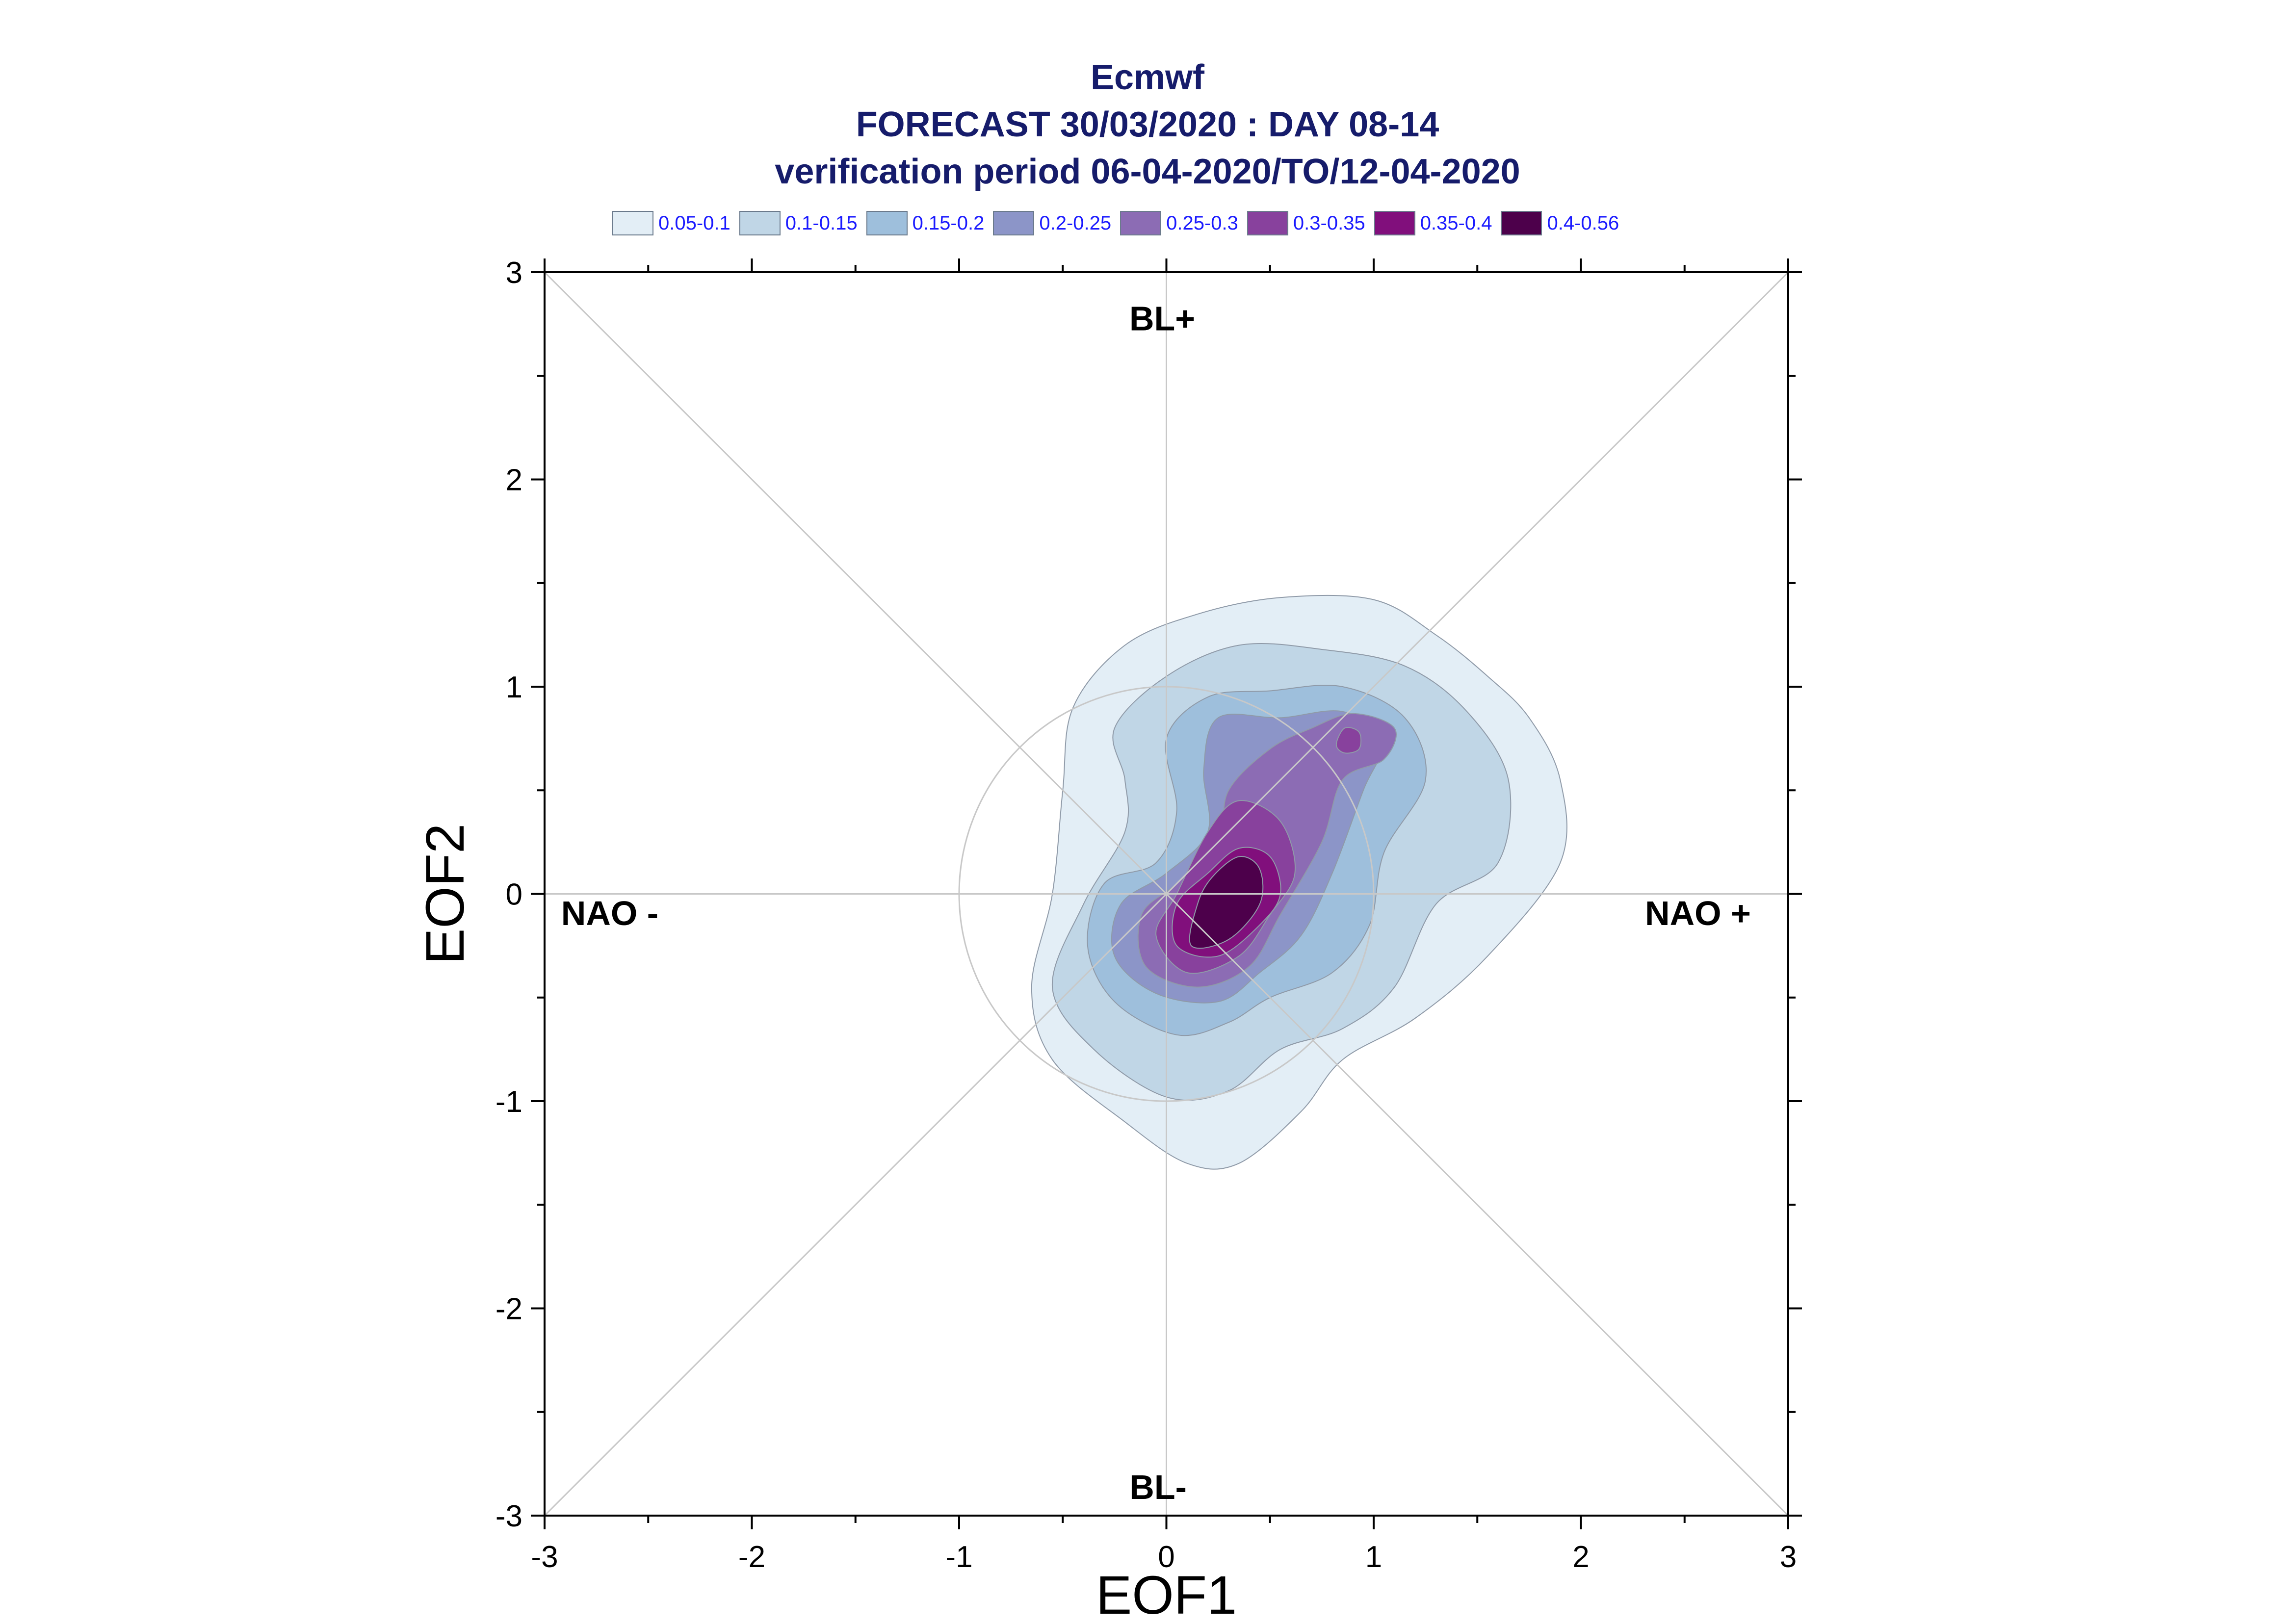 This screenshot has width=2295, height=1624. I want to click on legend-item: 0.2-0.25, so click(1052, 223).